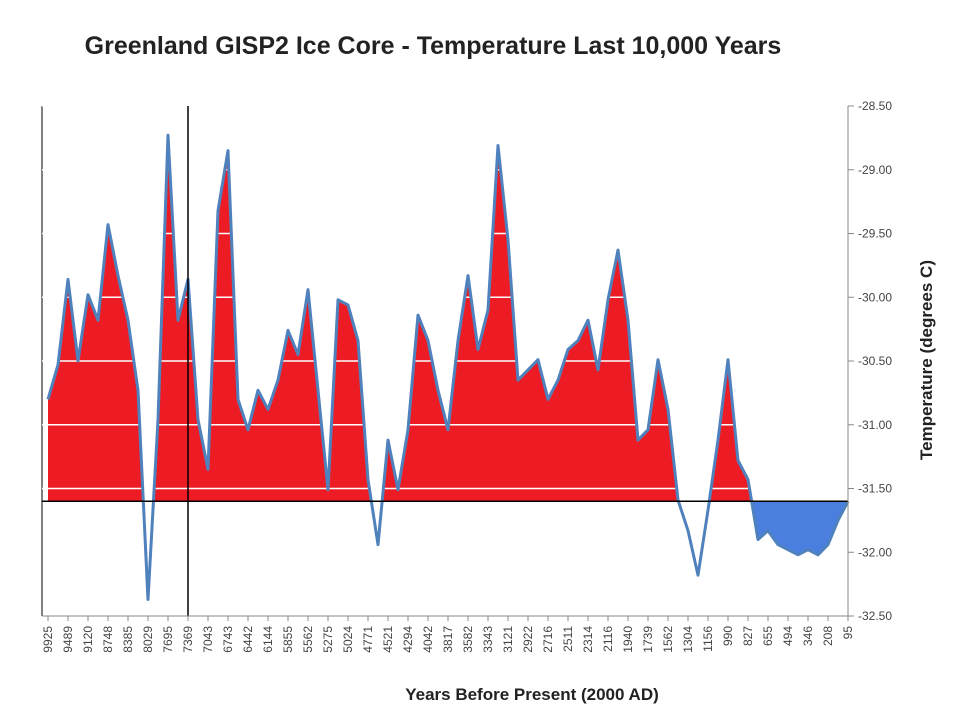  What do you see at coordinates (68, 639) in the screenshot?
I see `x-tick-label: 9489` at bounding box center [68, 639].